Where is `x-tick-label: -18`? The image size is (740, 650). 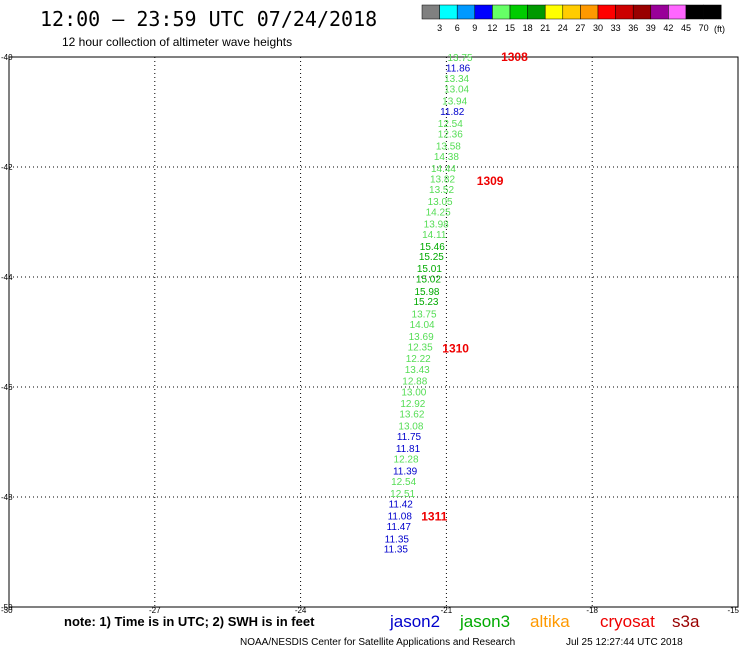 x-tick-label: -18 is located at coordinates (592, 610).